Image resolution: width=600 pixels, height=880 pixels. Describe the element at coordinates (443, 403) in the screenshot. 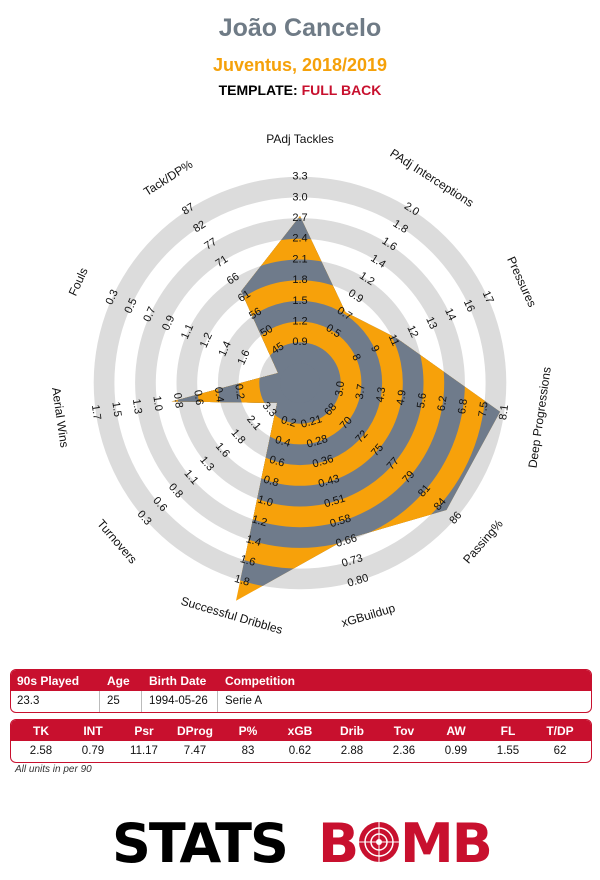

I see `radar-tick-label: 6.2` at that location.